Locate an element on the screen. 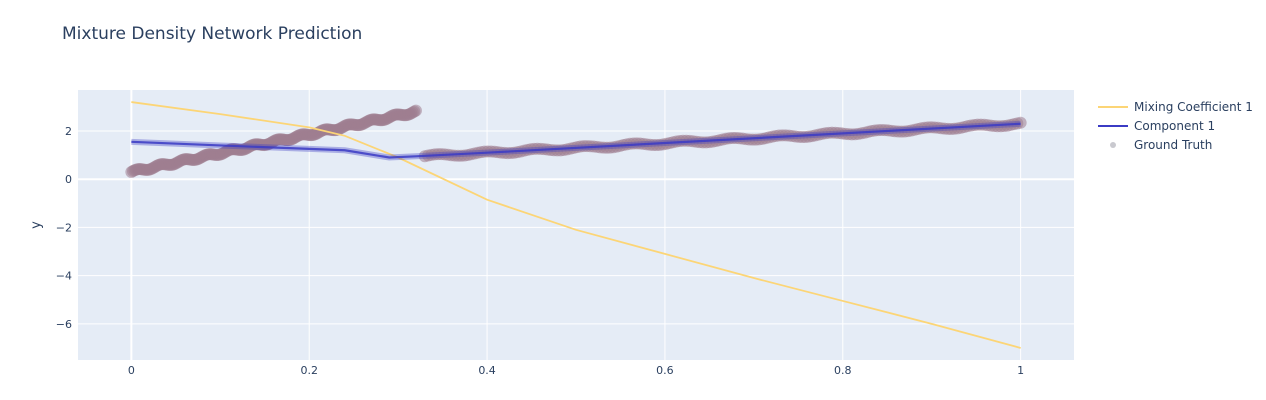  x-tick-label: 0 is located at coordinates (131, 370).